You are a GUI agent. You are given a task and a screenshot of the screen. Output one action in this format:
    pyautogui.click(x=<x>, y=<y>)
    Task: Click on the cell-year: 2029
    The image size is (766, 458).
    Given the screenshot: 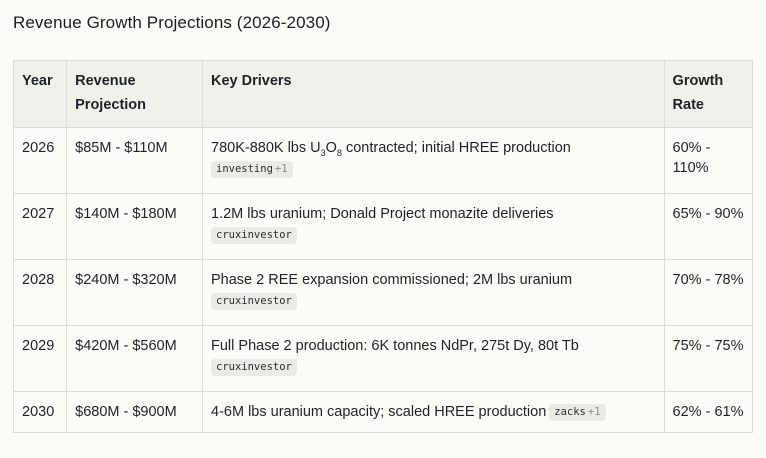 What is the action you would take?
    pyautogui.click(x=40, y=358)
    